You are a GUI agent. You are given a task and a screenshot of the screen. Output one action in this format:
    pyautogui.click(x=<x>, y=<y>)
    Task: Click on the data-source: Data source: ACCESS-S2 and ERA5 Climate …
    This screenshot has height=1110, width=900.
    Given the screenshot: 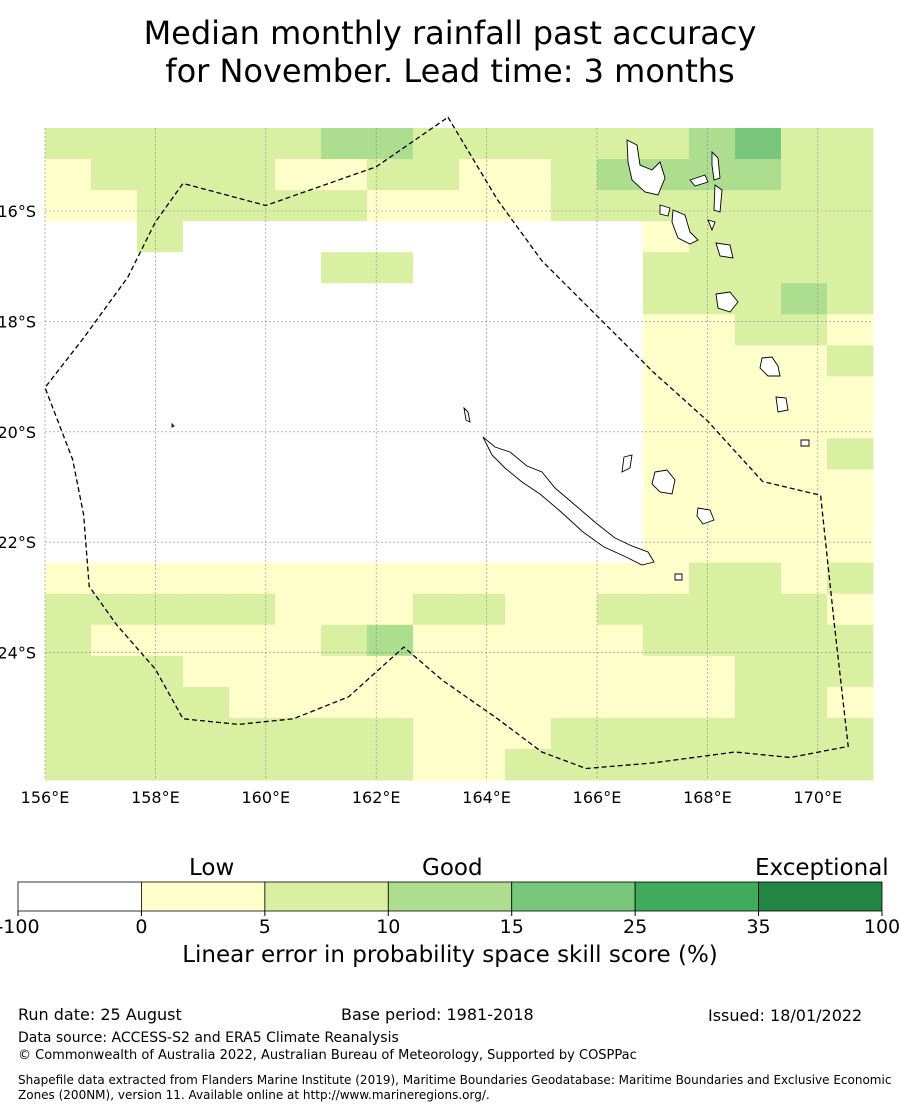 What is the action you would take?
    pyautogui.click(x=208, y=1038)
    